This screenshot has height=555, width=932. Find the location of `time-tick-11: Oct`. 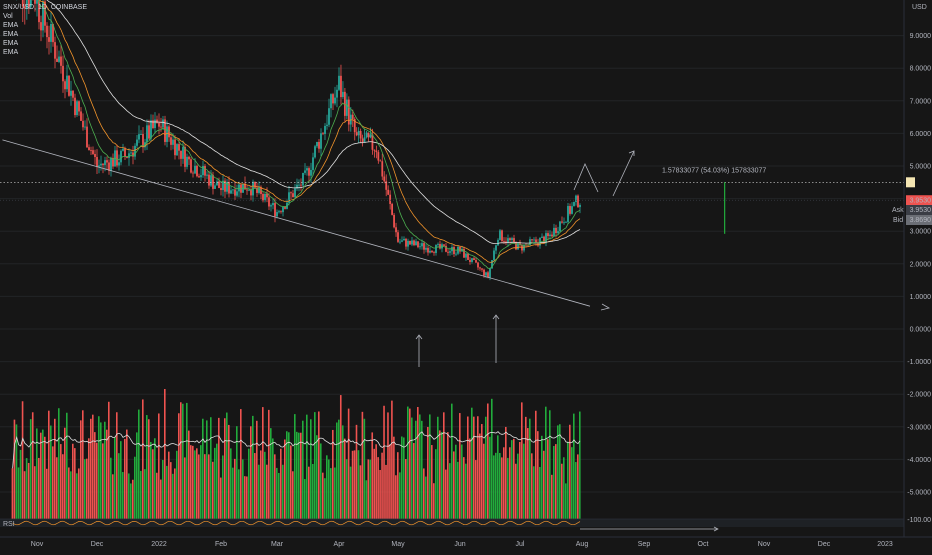

time-tick-11: Oct is located at coordinates (703, 544).